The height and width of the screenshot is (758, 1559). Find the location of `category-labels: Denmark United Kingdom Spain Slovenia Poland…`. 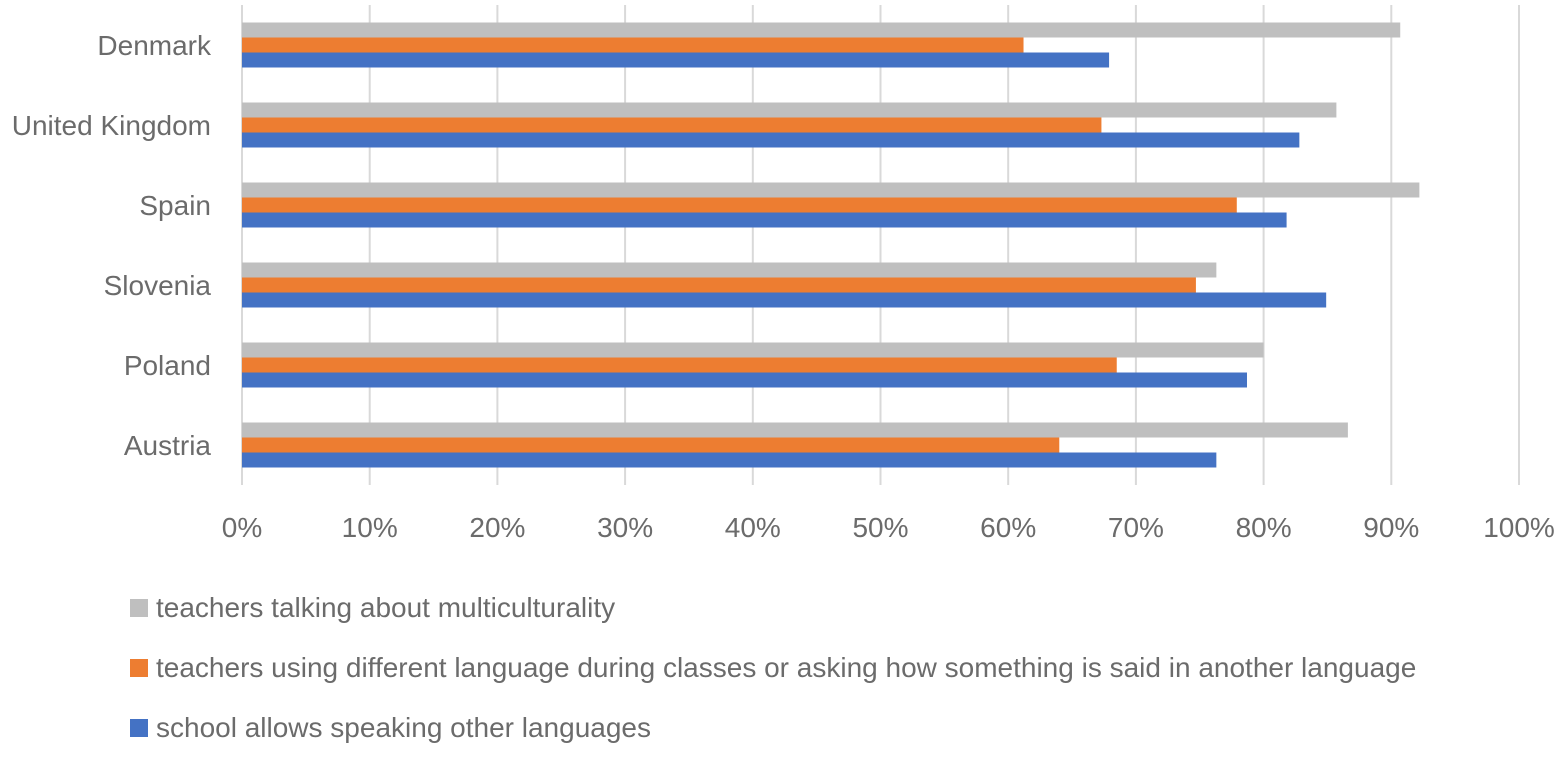

category-labels: Denmark United Kingdom Spain Slovenia Poland… is located at coordinates (112, 245).